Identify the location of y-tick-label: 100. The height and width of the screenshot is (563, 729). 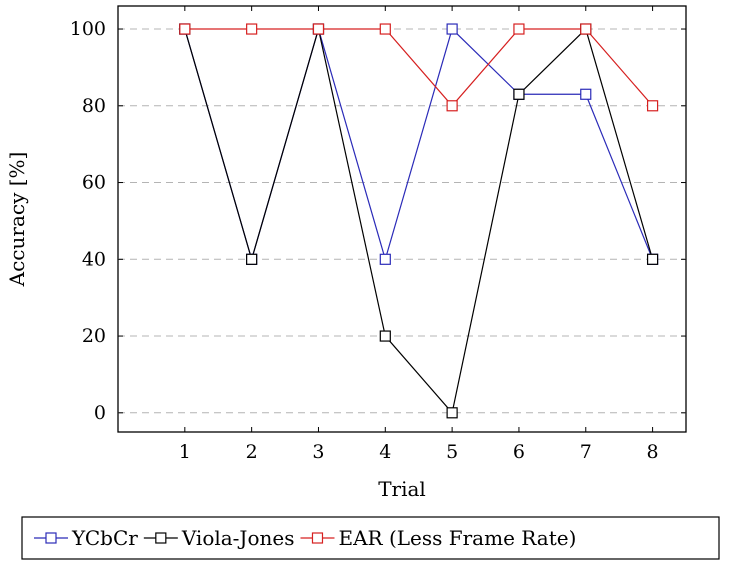
(88, 29).